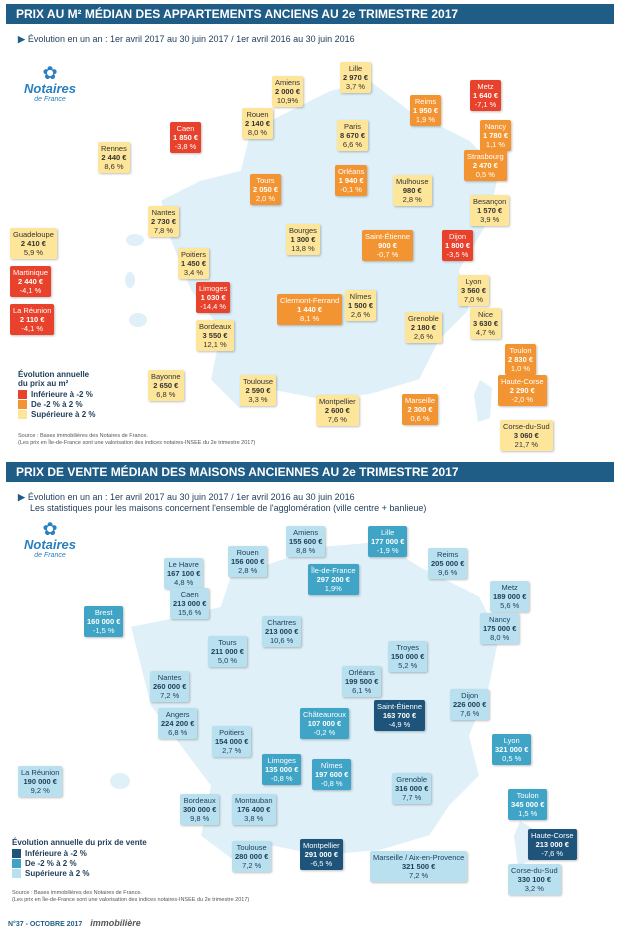 This screenshot has width=630, height=940. I want to click on city-label: Lyon 3 560 €7,0 %, so click(474, 290).